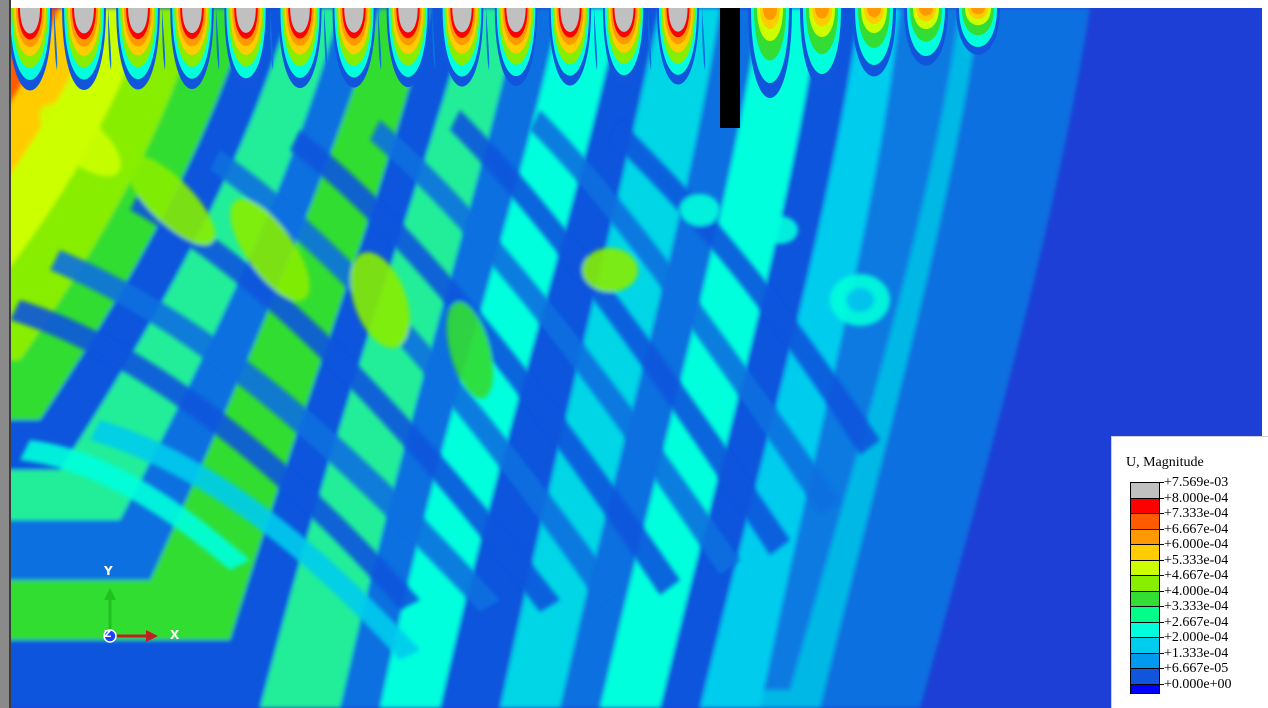 This screenshot has height=708, width=1268. Describe the element at coordinates (1196, 606) in the screenshot. I see `legend-level-label: +3.333e-04` at that location.